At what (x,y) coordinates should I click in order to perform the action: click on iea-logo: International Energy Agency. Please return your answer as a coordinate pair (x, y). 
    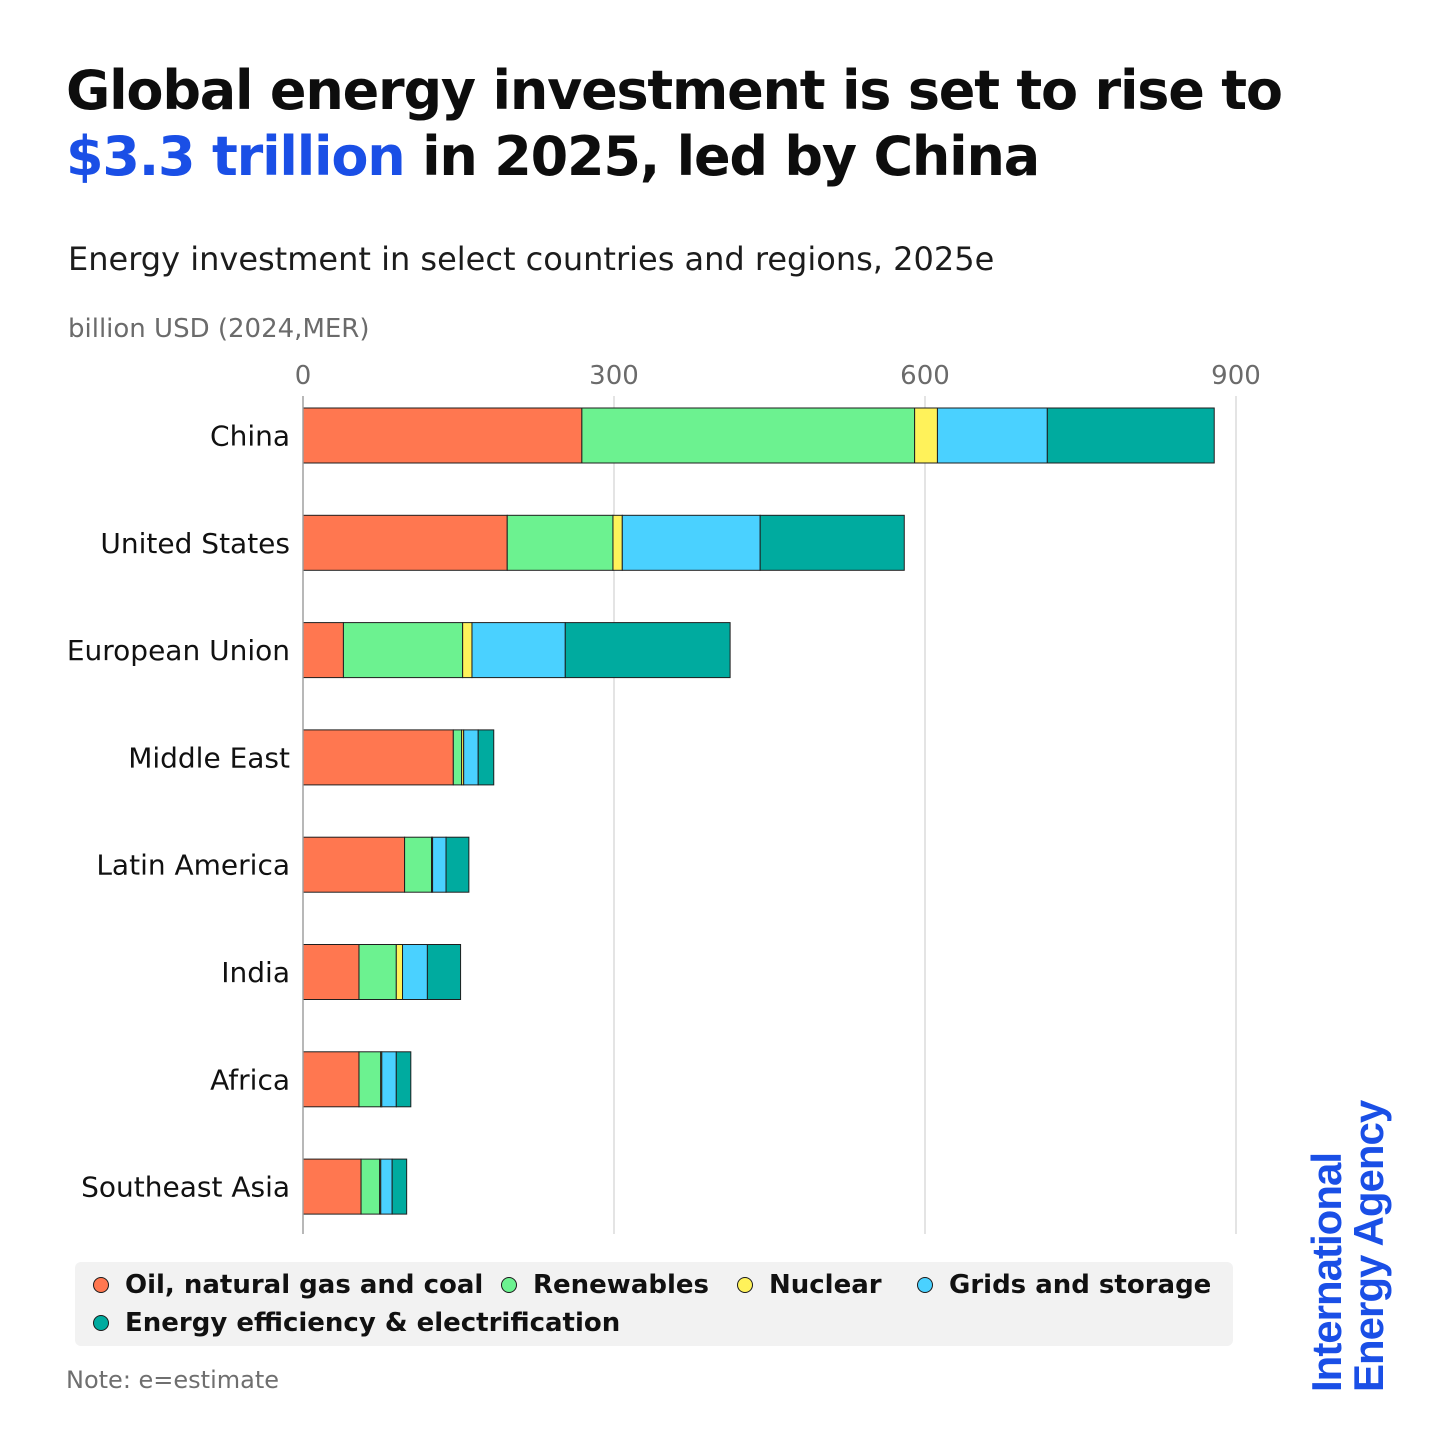
    Looking at the image, I should click on (1347, 1246).